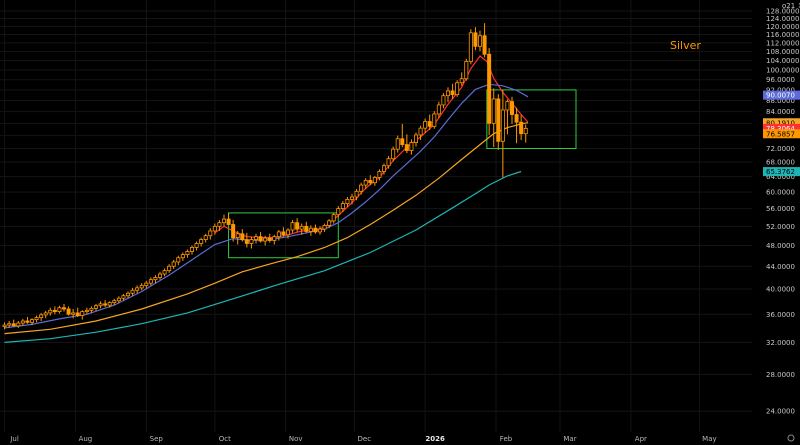 The width and height of the screenshot is (800, 445). I want to click on time-tick-label: 2026, so click(435, 439).